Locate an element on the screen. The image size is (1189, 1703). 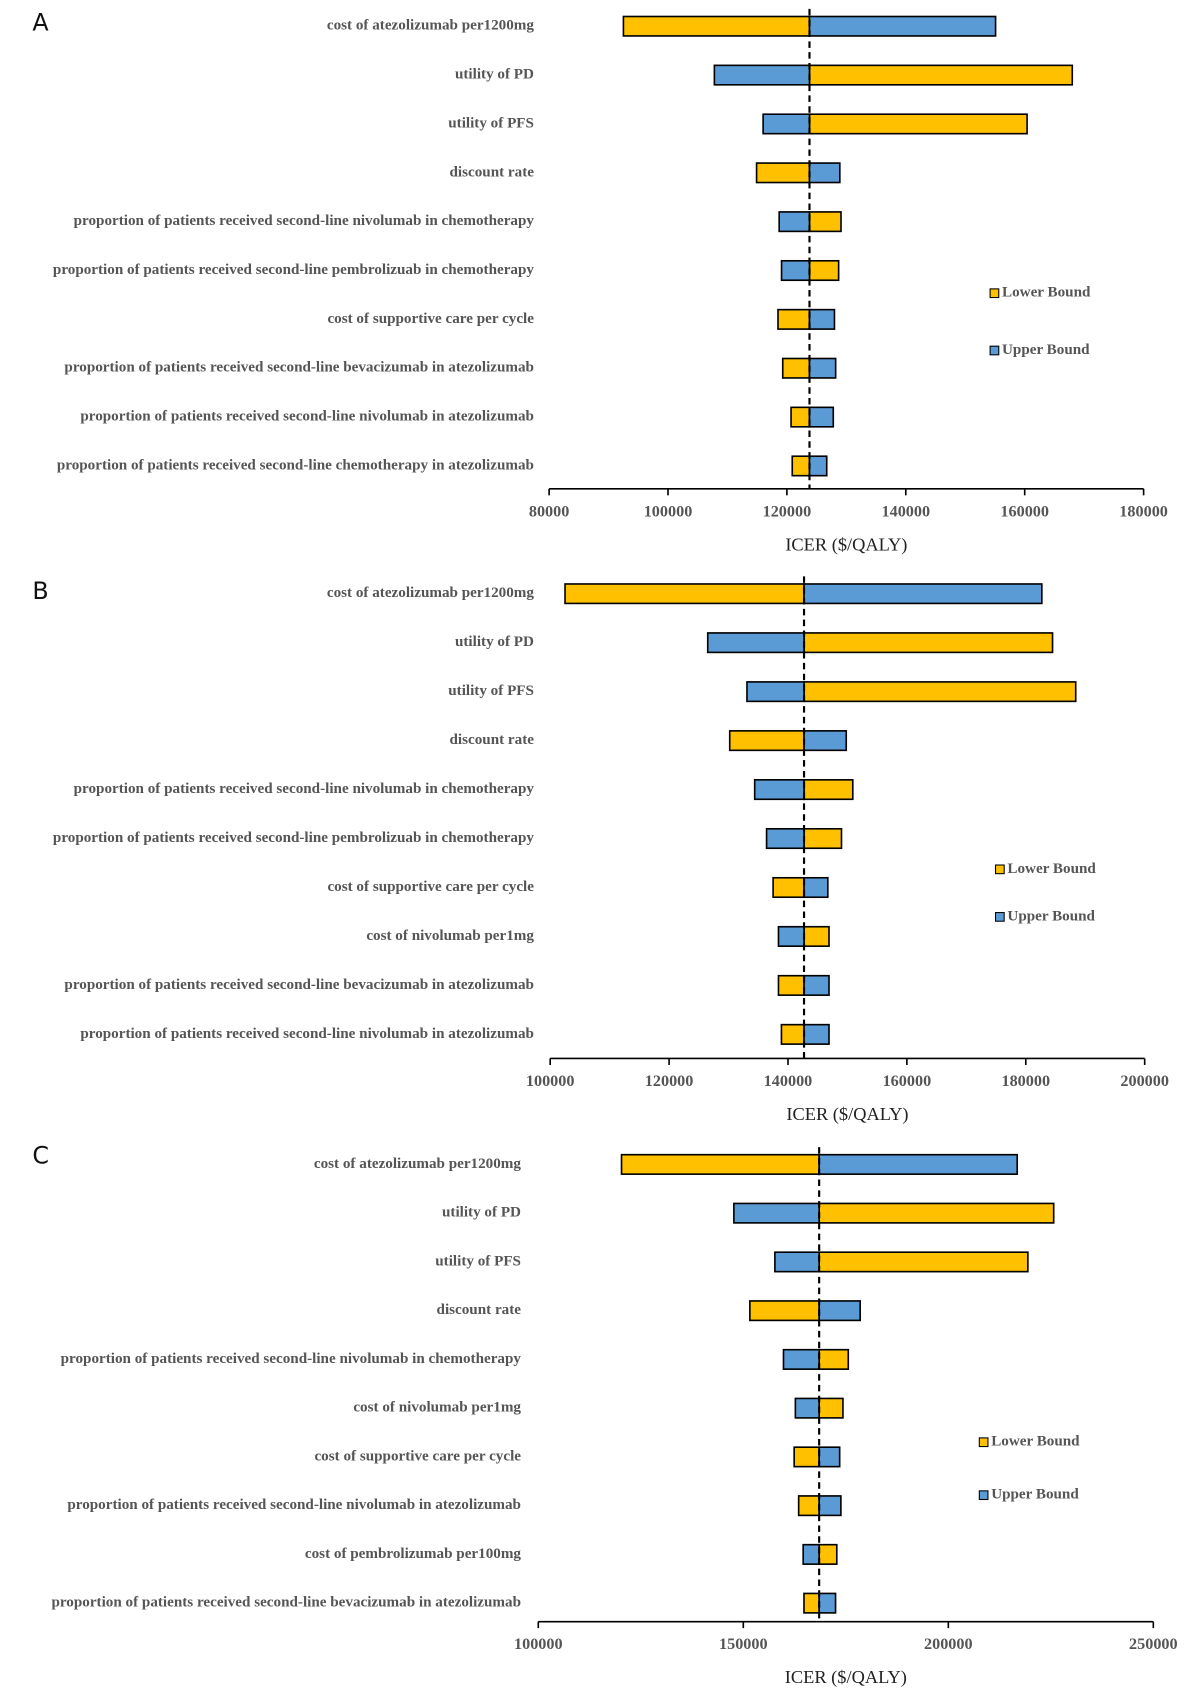
panel-label: B is located at coordinates (40, 591).